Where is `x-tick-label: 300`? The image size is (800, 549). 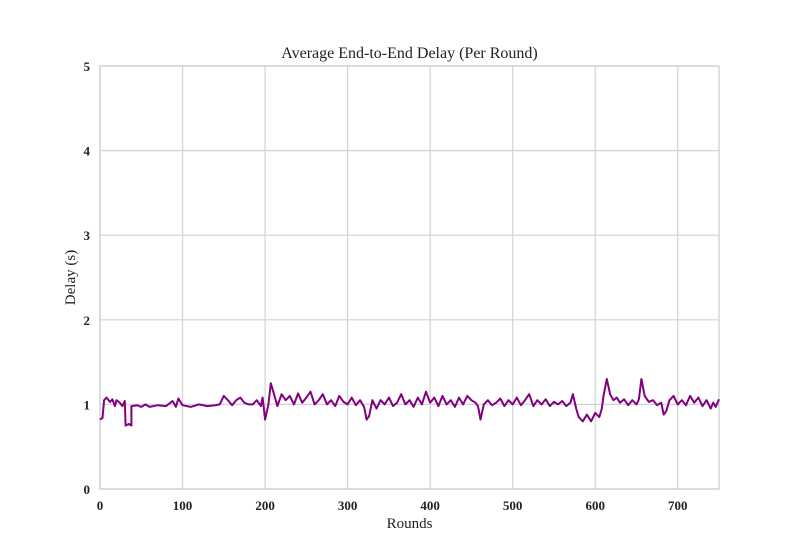
x-tick-label: 300 is located at coordinates (348, 505).